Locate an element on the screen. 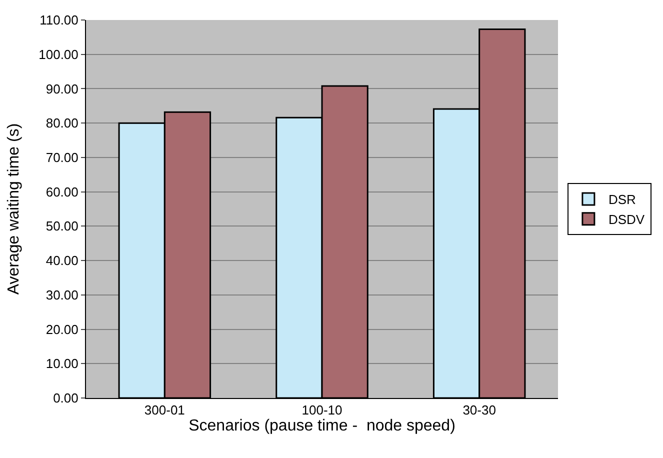 This screenshot has height=458, width=663. y-tick-label: 50.00 is located at coordinates (62, 226).